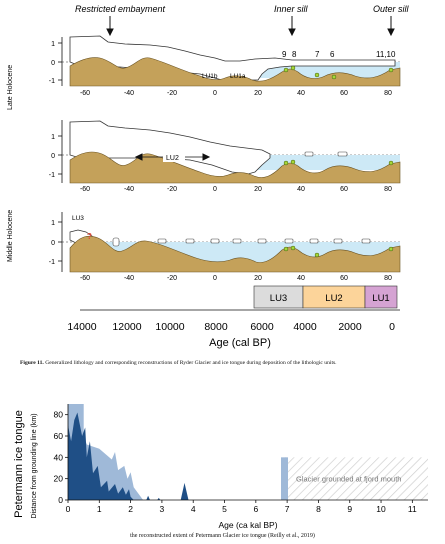 This screenshot has width=445, height=544. Describe the element at coordinates (338, 72) in the screenshot. I see `core-sites-p1` at that location.